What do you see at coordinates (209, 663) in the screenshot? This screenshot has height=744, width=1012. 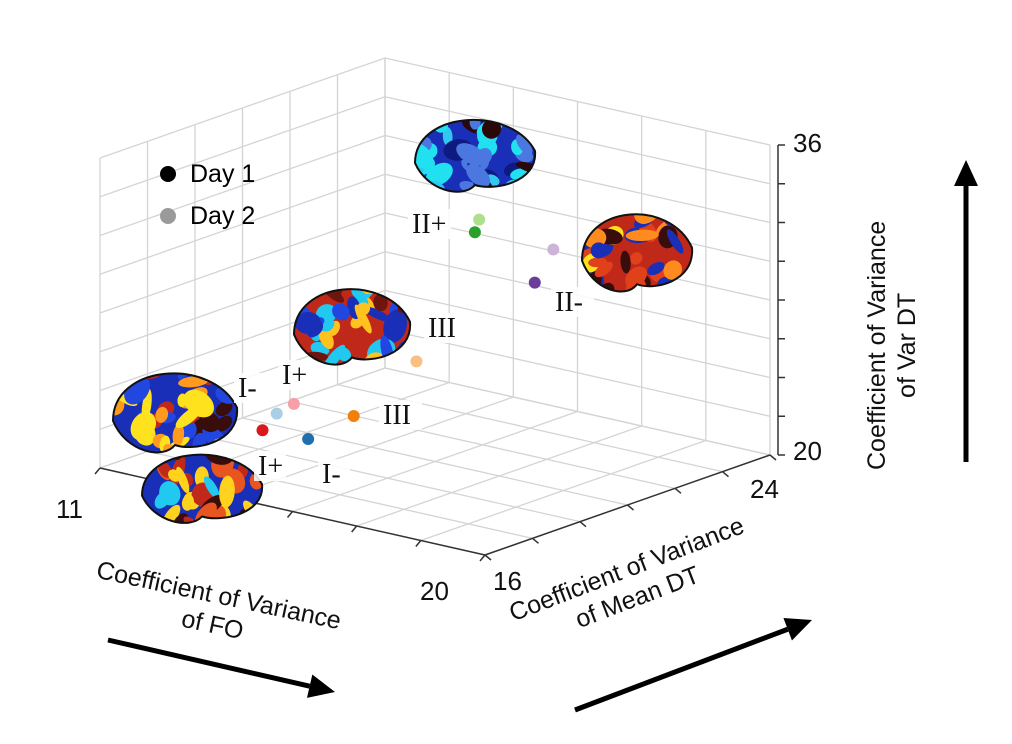 I see `x-direction-arrow-shaft` at bounding box center [209, 663].